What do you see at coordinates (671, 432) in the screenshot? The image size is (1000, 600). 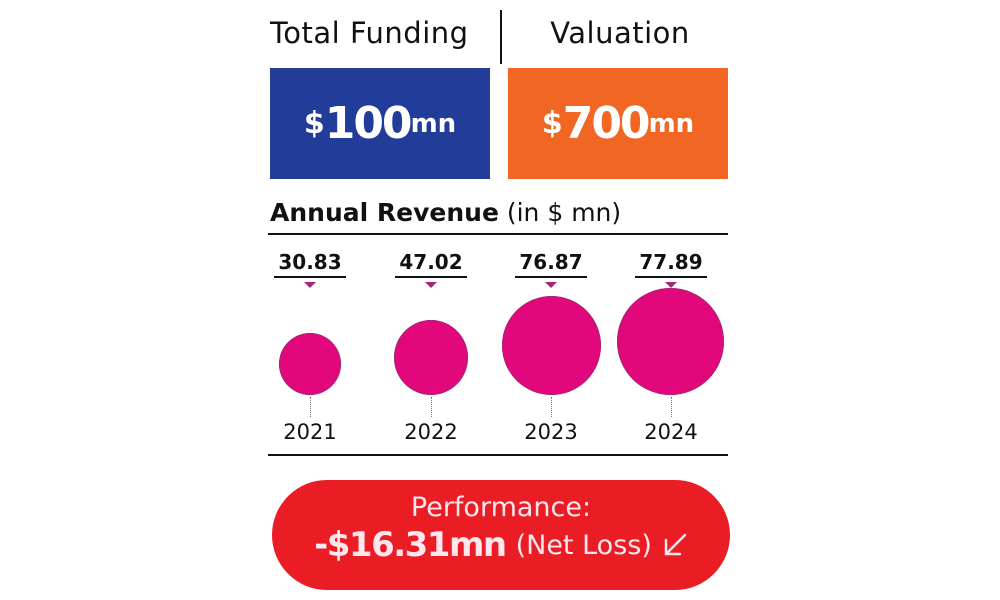 I see `year-label-2024: 2024` at bounding box center [671, 432].